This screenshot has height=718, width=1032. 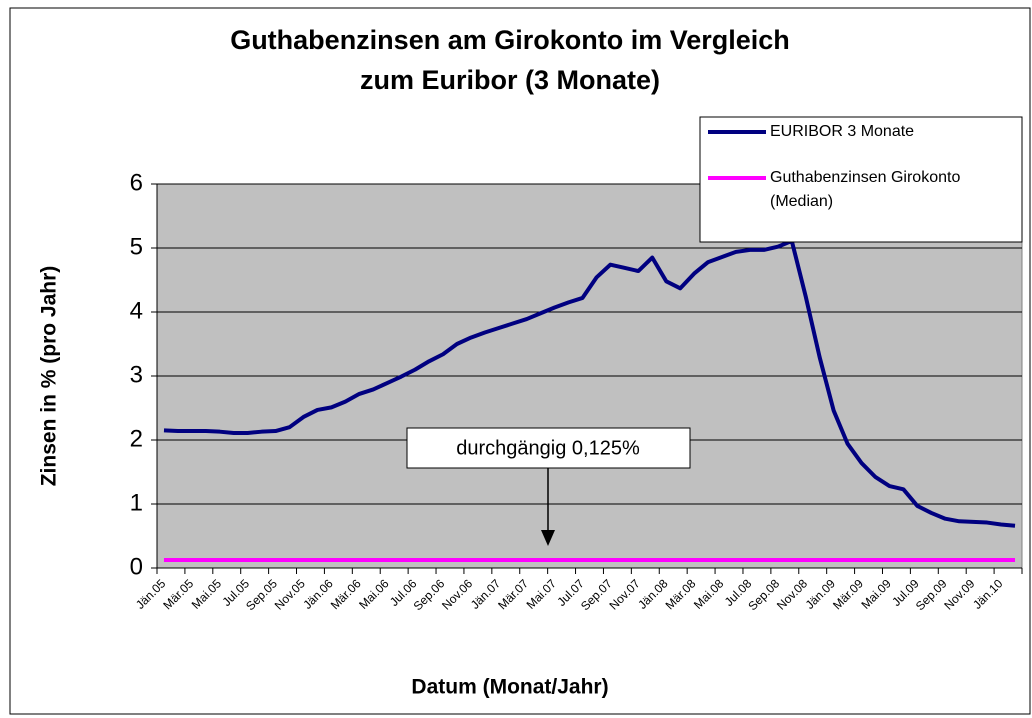 I want to click on legend-label-line: Guthabenzinsen Girokonto, so click(x=865, y=177).